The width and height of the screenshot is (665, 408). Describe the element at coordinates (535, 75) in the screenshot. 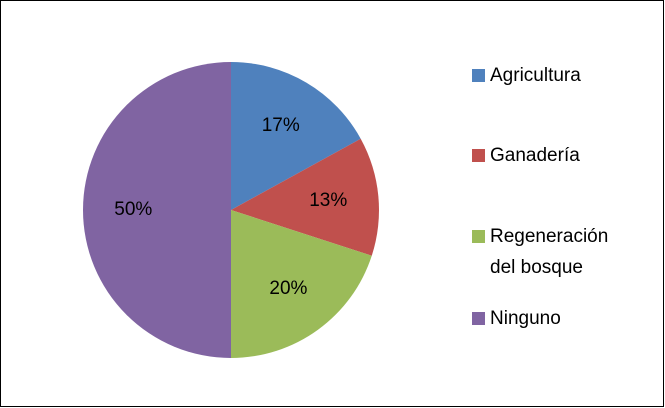

I see `legend-label: Agricultura` at that location.